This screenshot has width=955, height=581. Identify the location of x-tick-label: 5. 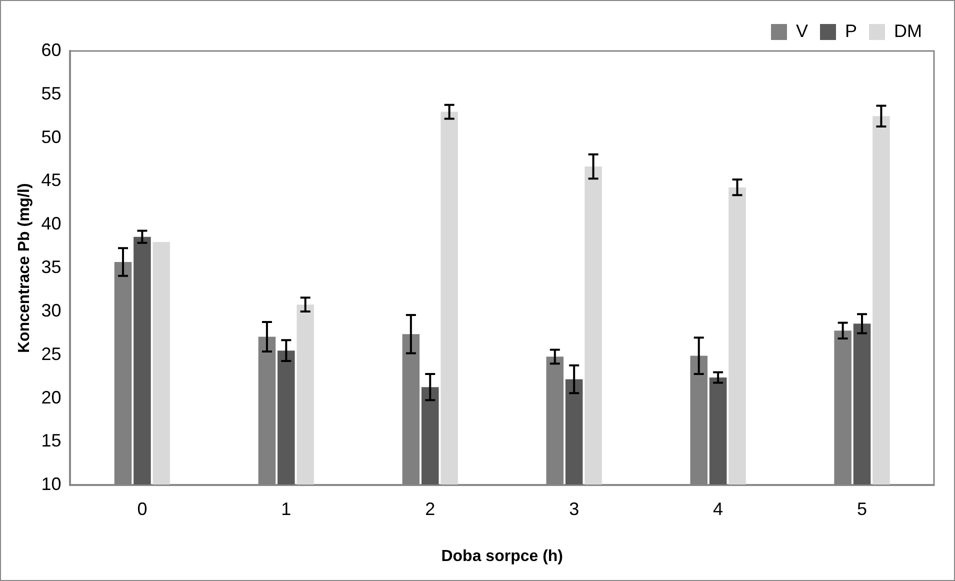
(862, 508).